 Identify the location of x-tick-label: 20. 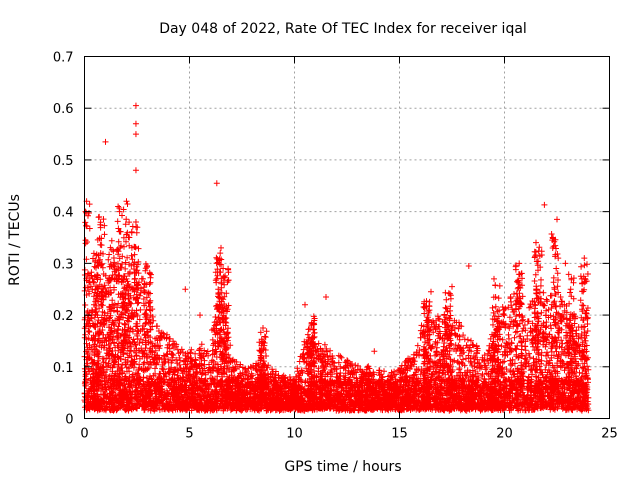
(504, 434).